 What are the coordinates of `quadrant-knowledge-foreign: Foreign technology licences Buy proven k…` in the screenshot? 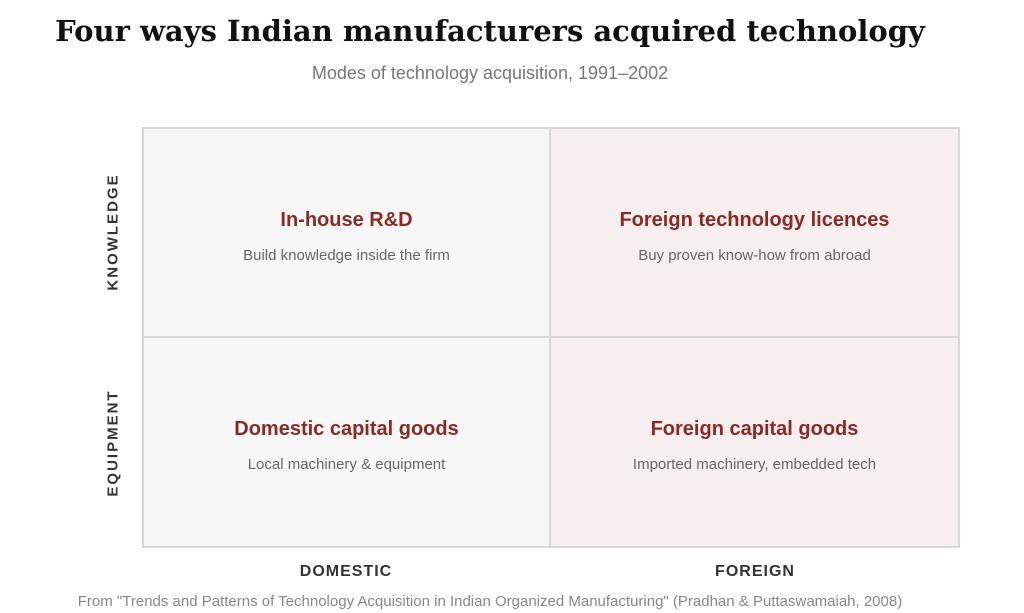 It's located at (754, 233).